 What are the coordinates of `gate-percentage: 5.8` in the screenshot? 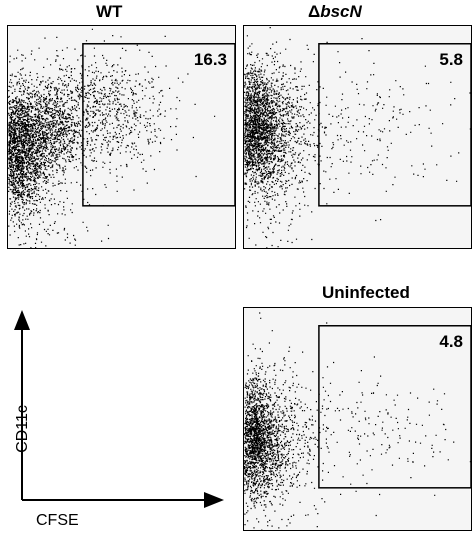 It's located at (451, 59).